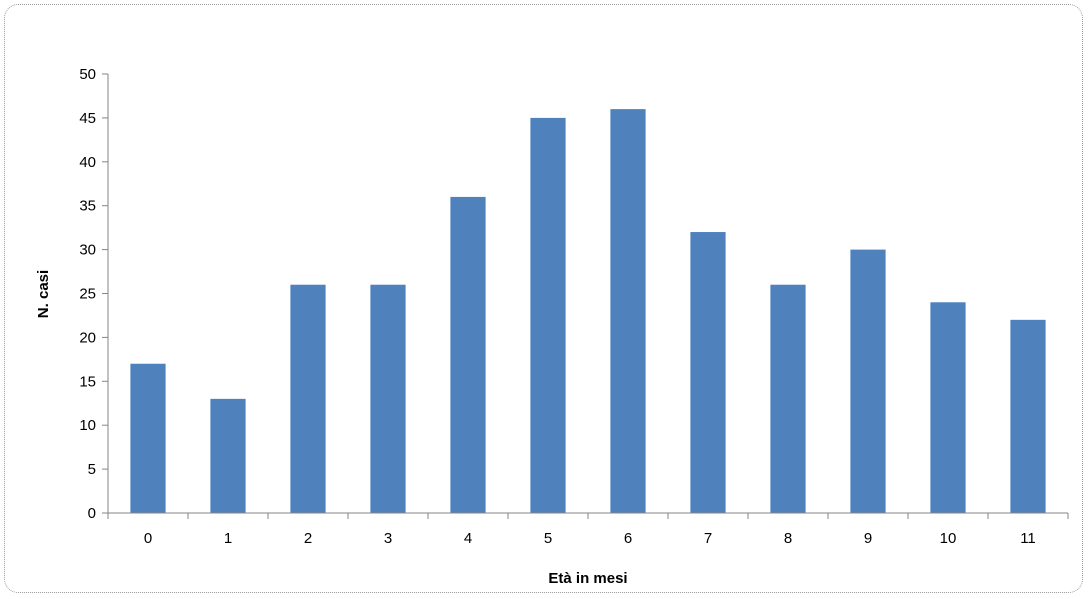 This screenshot has width=1089, height=599. What do you see at coordinates (1028, 538) in the screenshot?
I see `x-tick-label: 11` at bounding box center [1028, 538].